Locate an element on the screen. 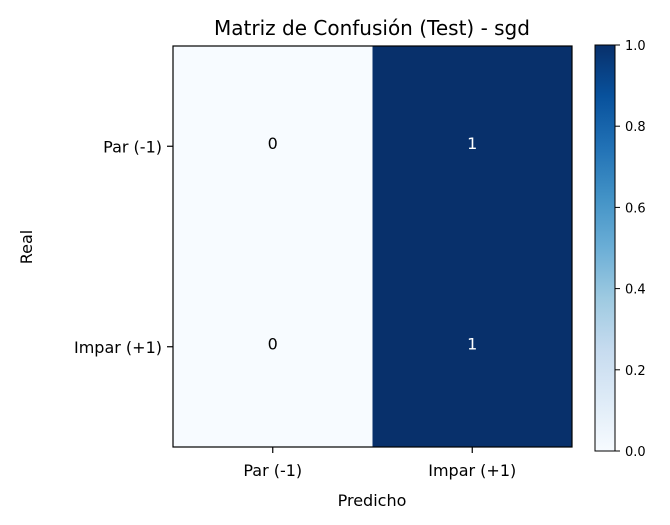 The height and width of the screenshot is (525, 670). y-tick-label: Par (-1) is located at coordinates (132, 146).